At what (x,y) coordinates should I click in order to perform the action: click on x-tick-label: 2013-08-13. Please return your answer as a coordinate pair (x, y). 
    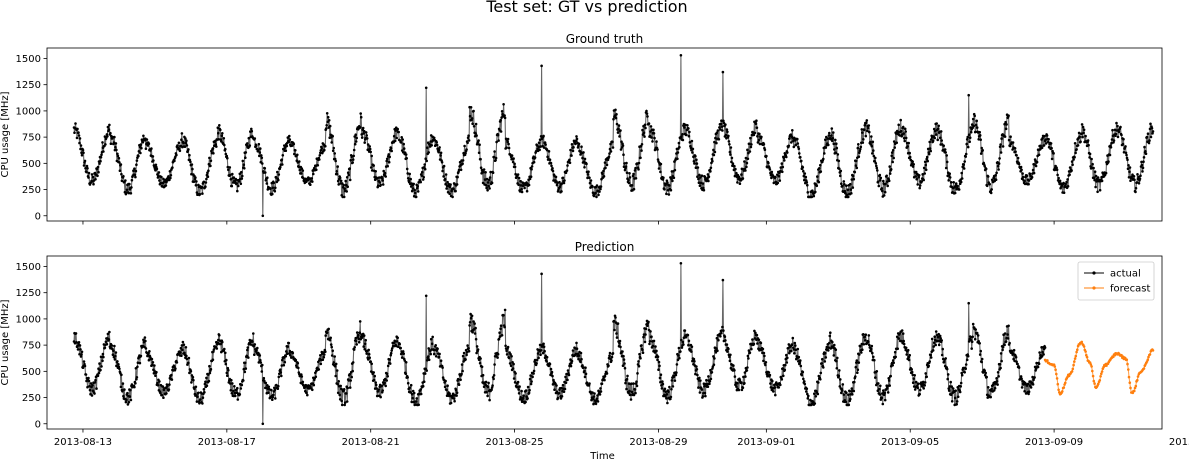
    Looking at the image, I should click on (83, 442).